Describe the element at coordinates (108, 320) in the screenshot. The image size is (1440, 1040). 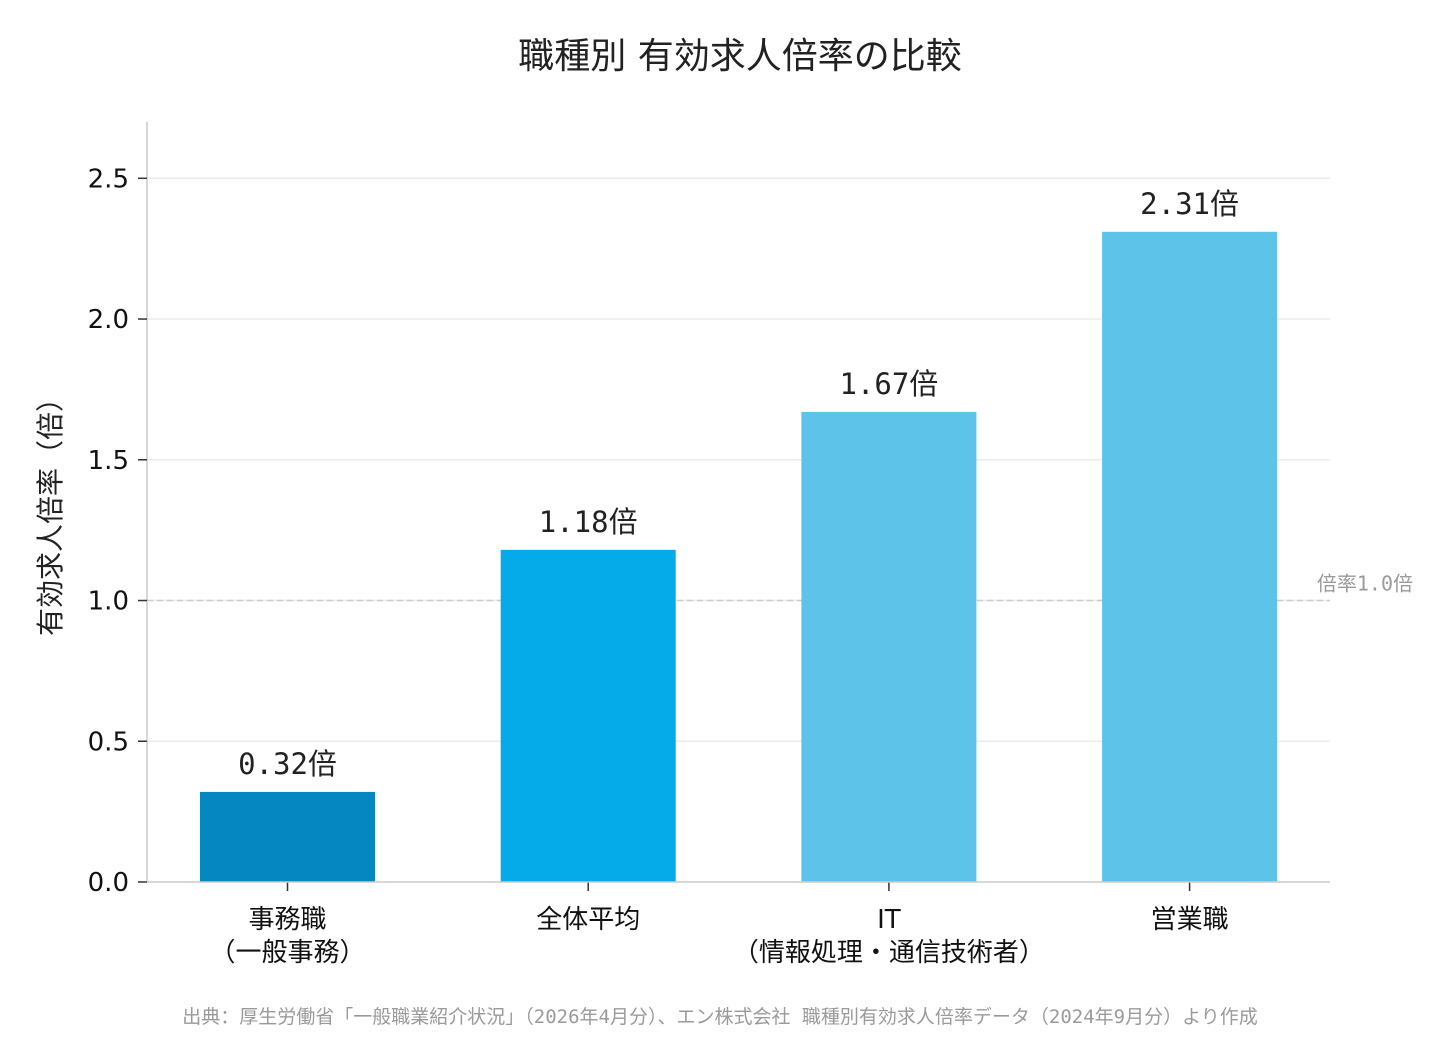
I see `y-tick-label: 2.0` at that location.